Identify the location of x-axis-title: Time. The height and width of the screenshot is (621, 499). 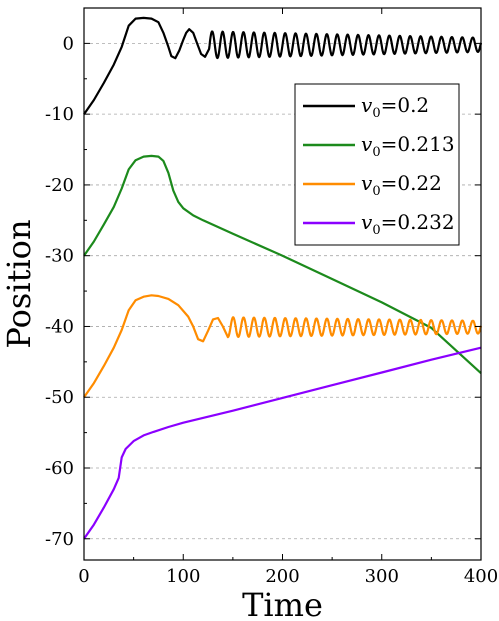
(282, 603).